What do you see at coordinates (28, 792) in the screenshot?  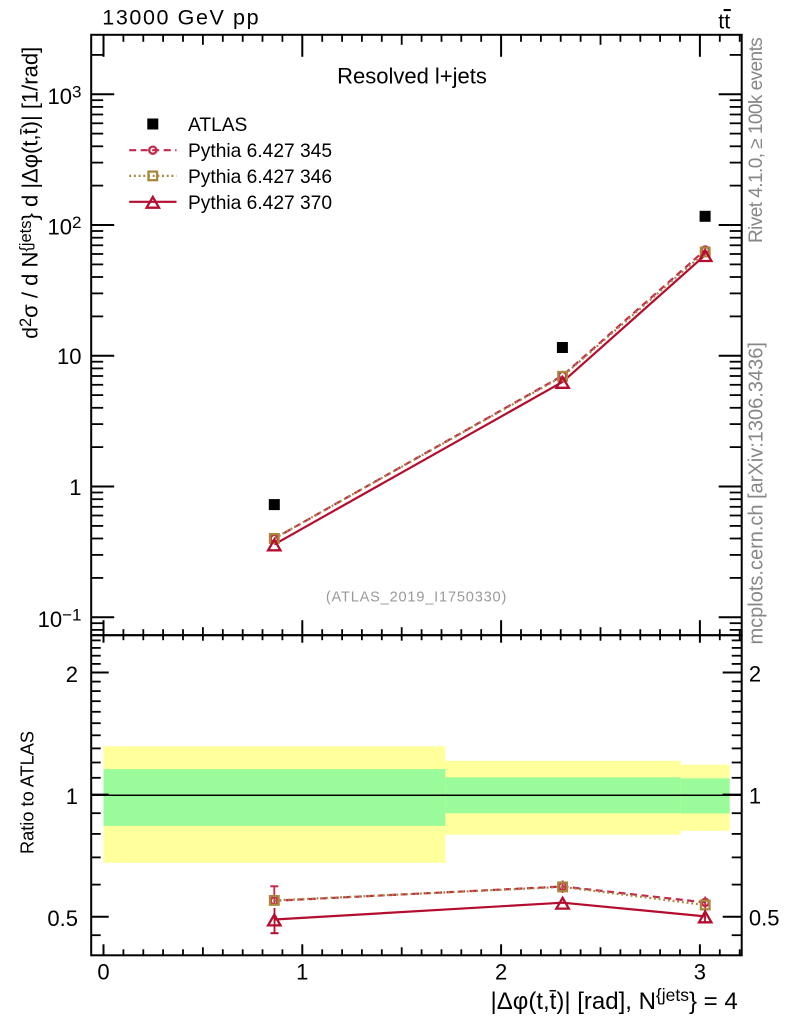 I see `svg-text: Ratio to ATLAS` at bounding box center [28, 792].